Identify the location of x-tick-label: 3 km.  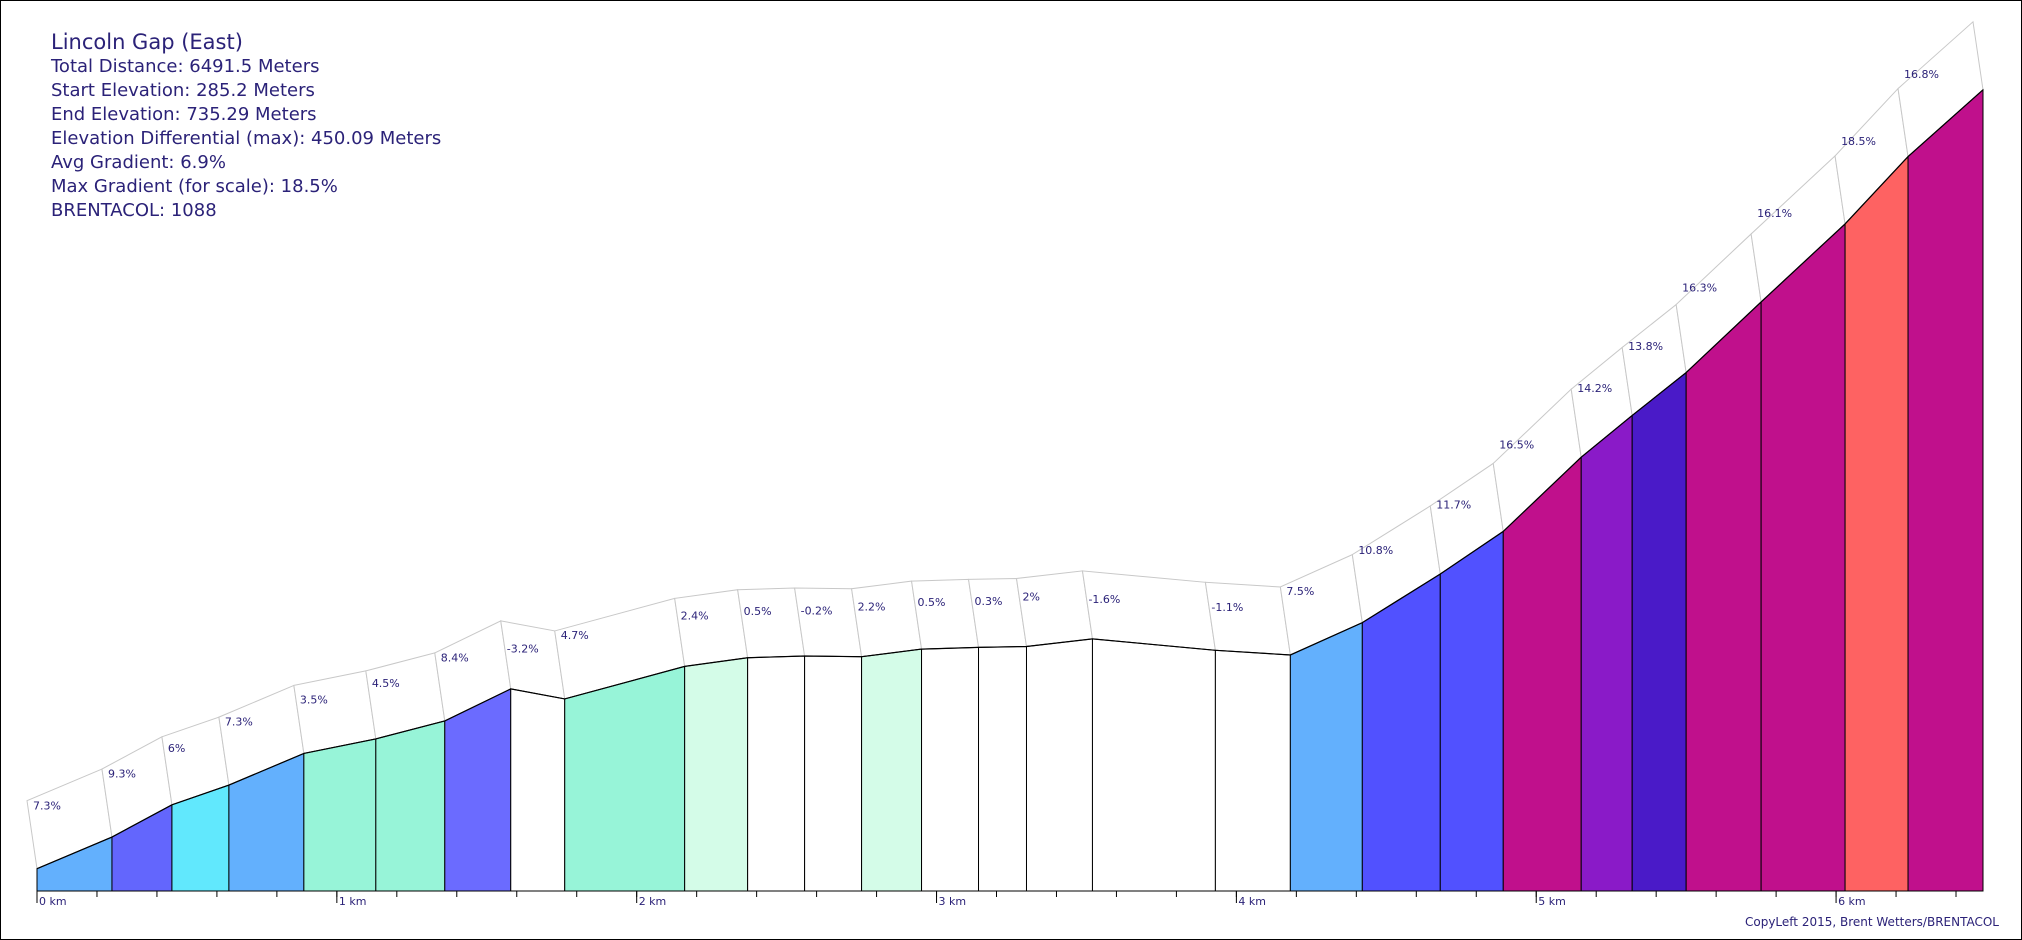
(953, 901).